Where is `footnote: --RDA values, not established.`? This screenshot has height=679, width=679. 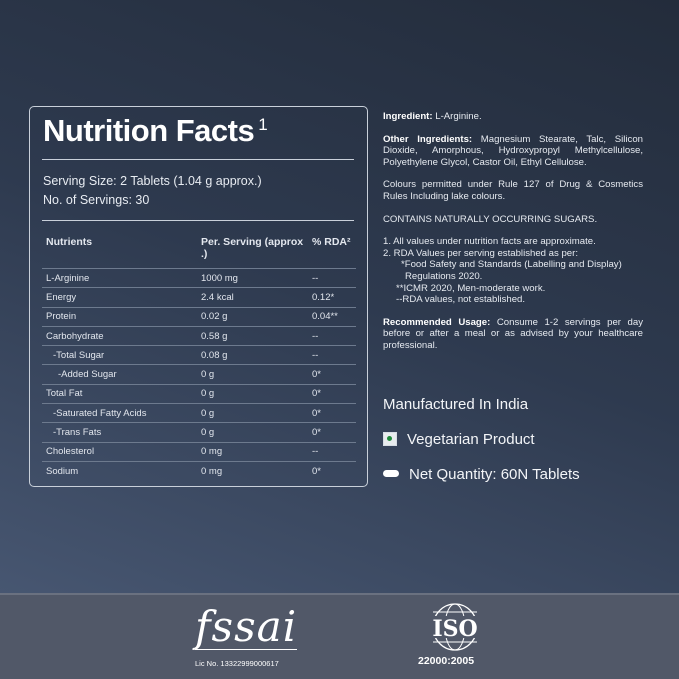
footnote: --RDA values, not established. is located at coordinates (461, 300).